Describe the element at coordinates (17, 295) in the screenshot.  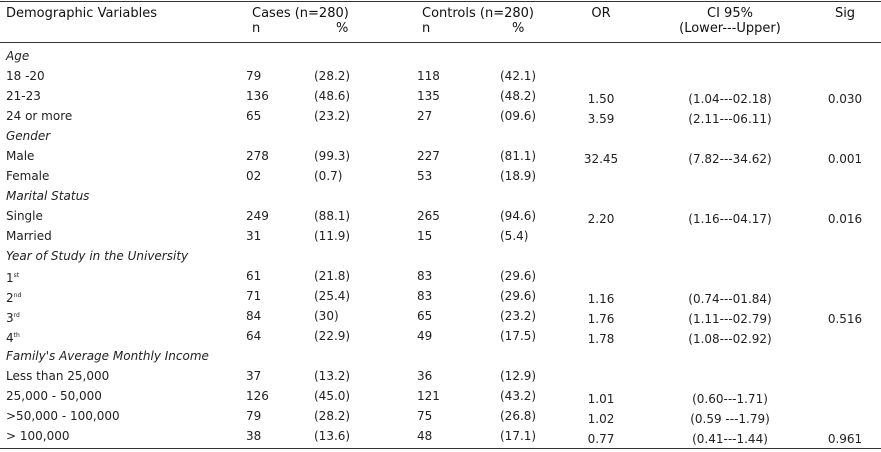
I see `ordinal-suffix: nd` at that location.